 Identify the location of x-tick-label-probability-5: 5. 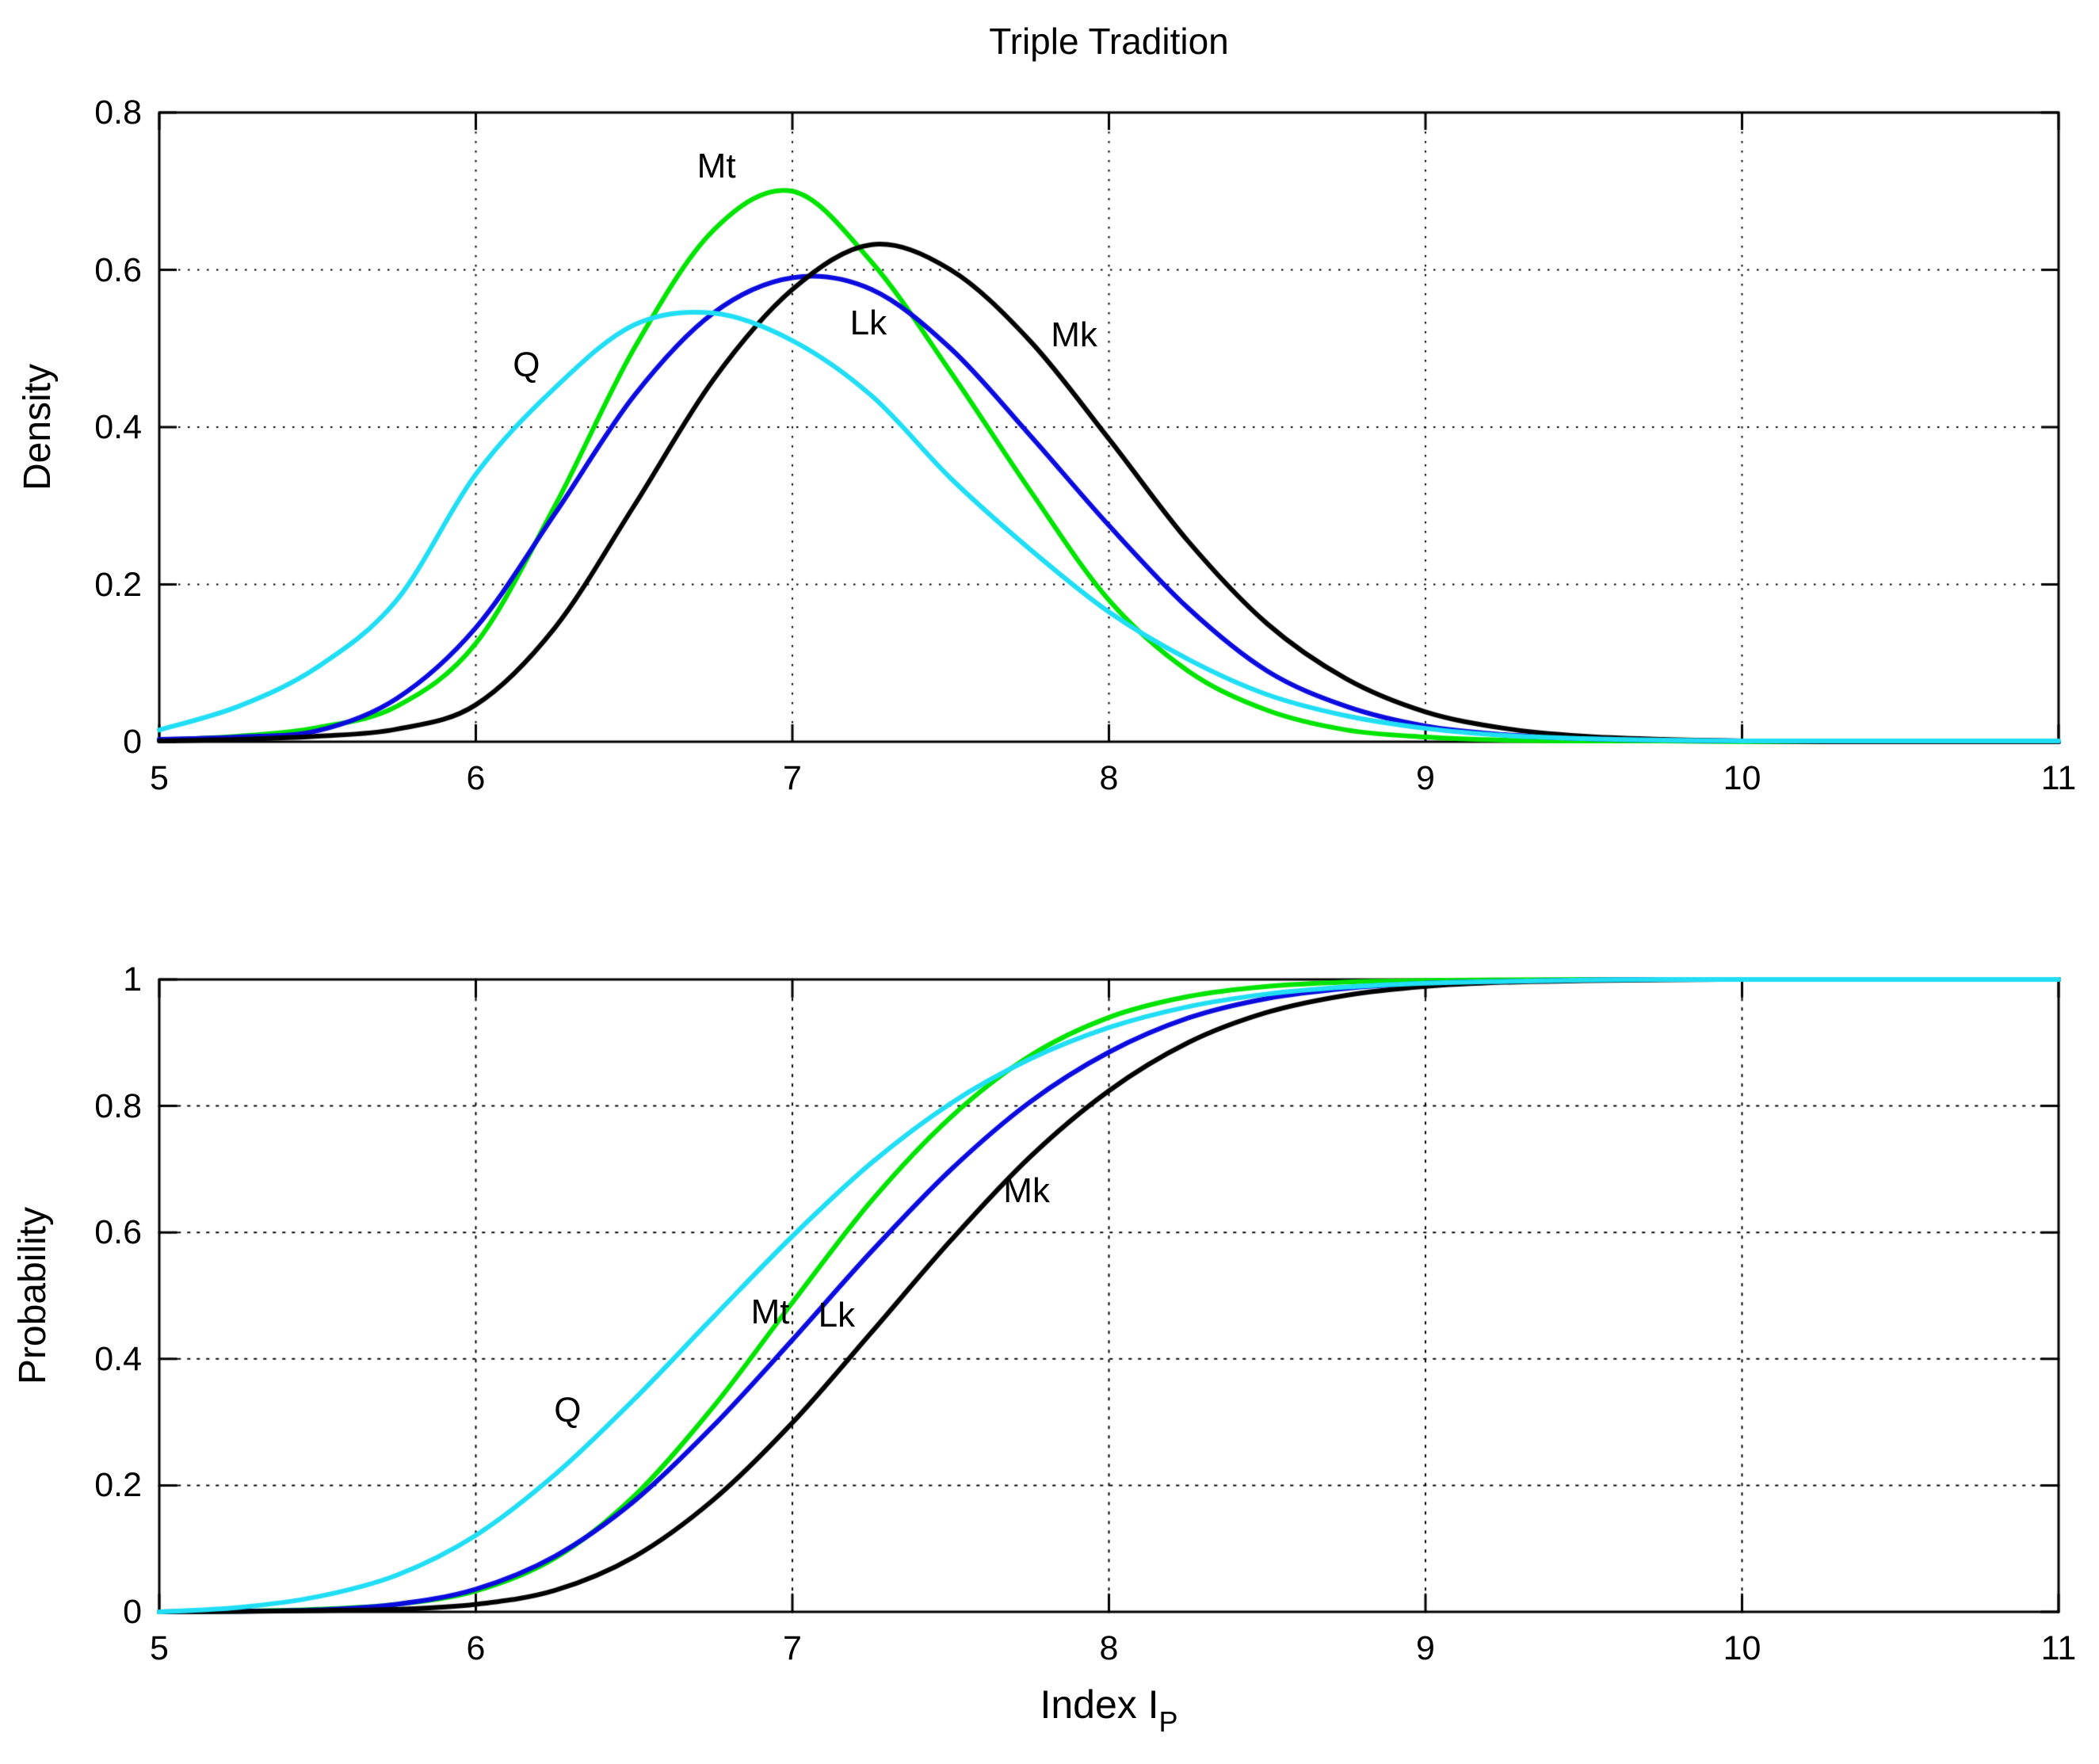
(159, 1648).